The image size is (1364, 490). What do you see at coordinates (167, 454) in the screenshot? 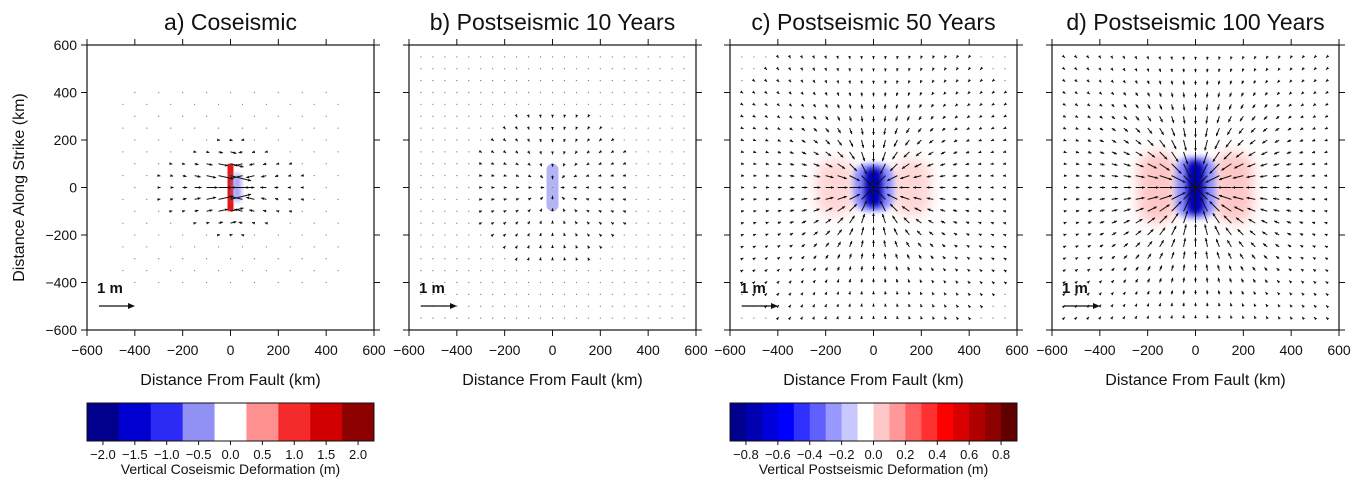
I see `colorbar-tick-label: −1.0` at bounding box center [167, 454].